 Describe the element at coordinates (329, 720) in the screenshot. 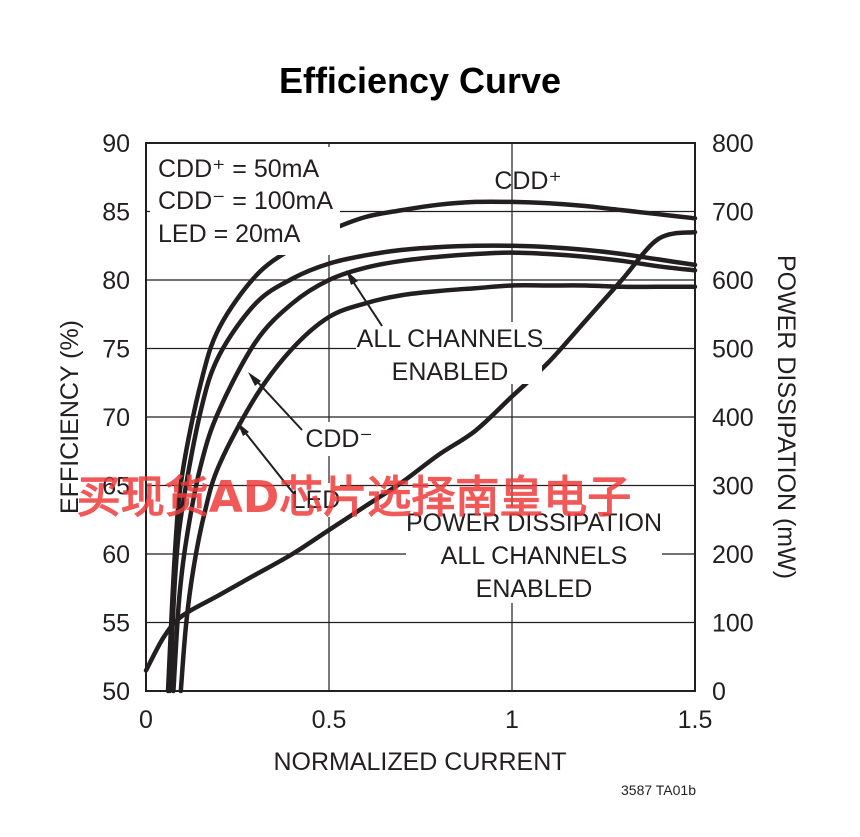

I see `x-tick-label: 0.5` at that location.